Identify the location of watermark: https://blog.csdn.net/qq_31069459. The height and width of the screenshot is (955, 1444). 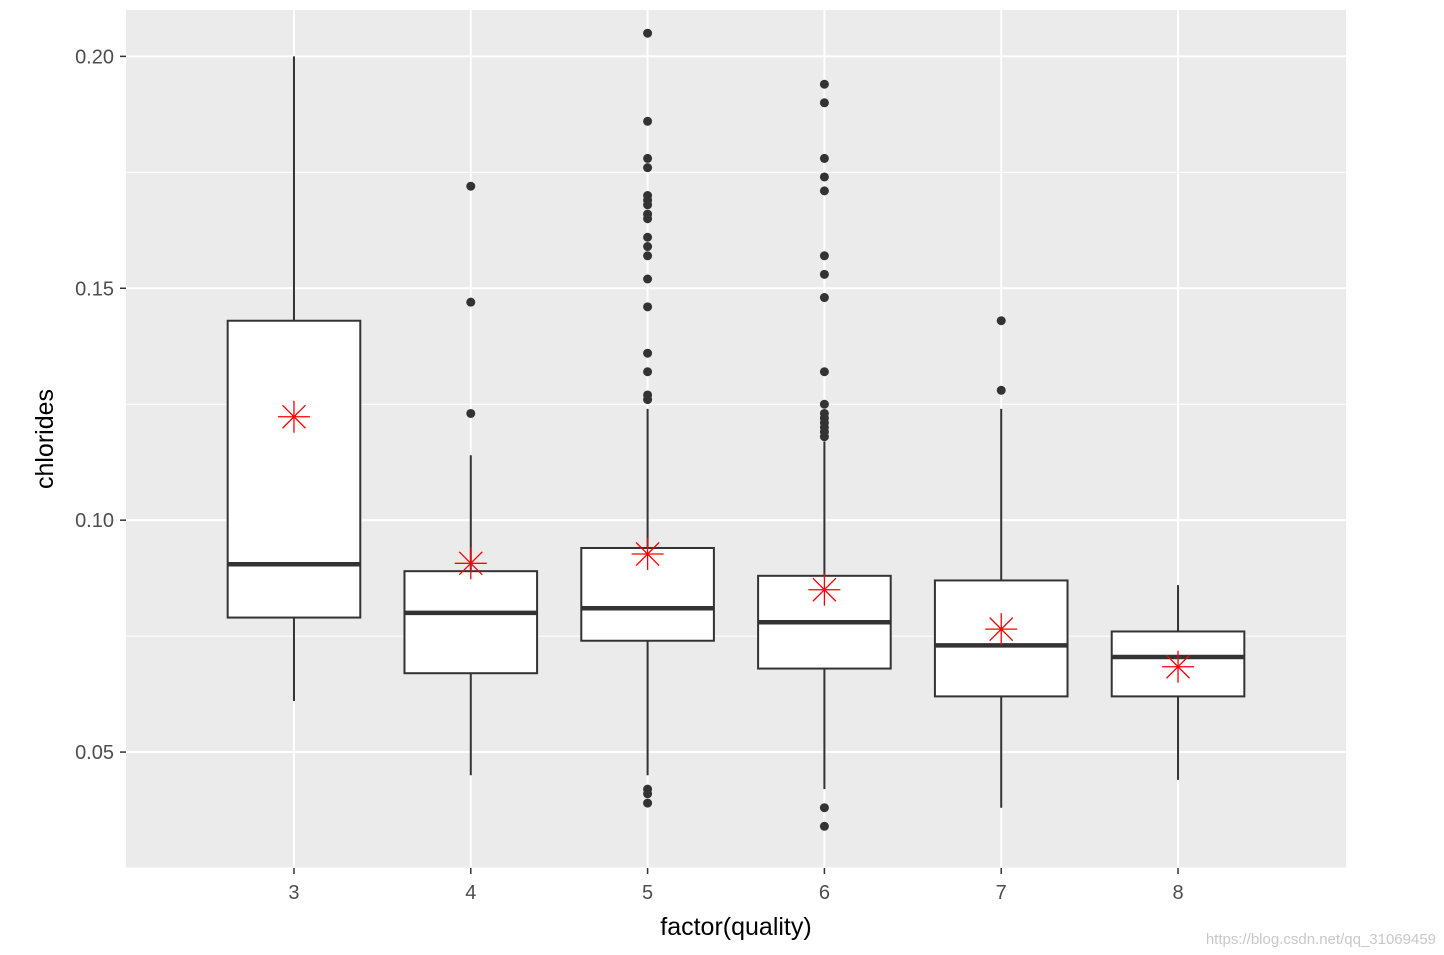
(1321, 939).